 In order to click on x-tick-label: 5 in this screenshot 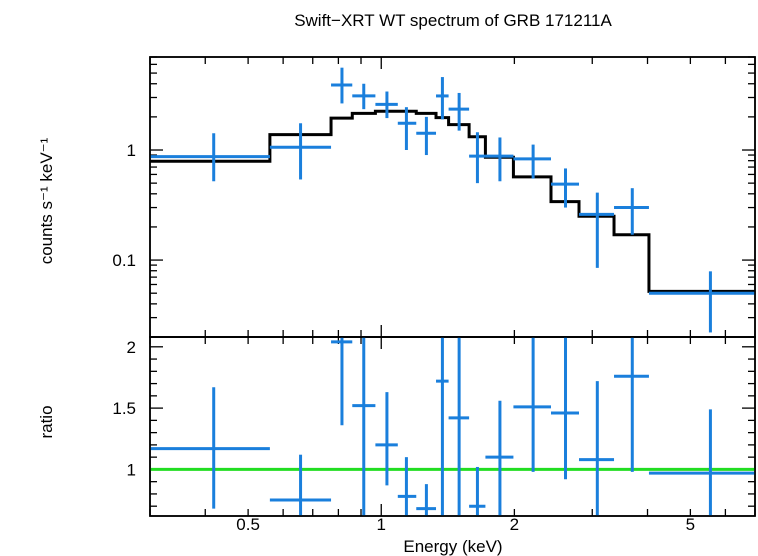, I will do `click(690, 524)`.